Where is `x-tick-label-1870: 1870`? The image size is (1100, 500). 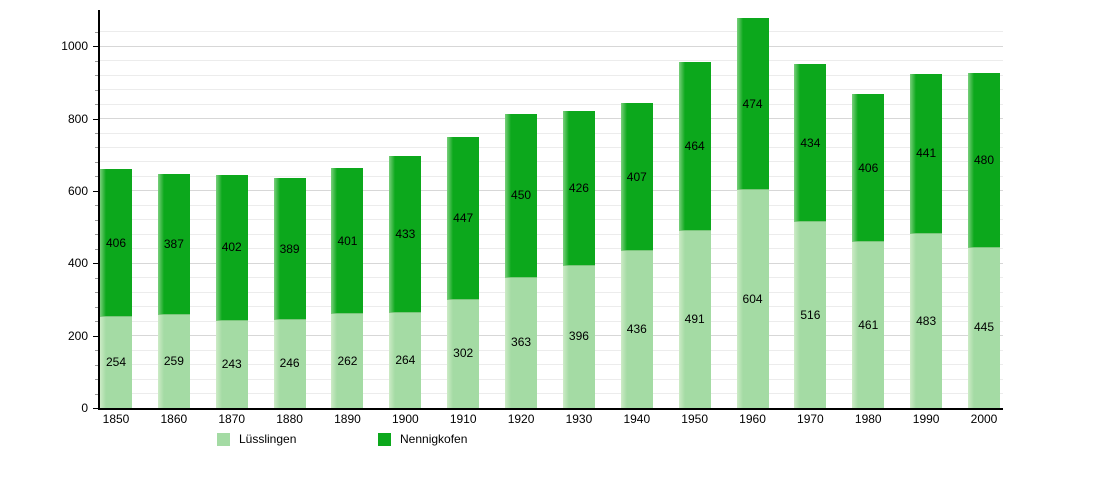 x-tick-label-1870: 1870 is located at coordinates (232, 419).